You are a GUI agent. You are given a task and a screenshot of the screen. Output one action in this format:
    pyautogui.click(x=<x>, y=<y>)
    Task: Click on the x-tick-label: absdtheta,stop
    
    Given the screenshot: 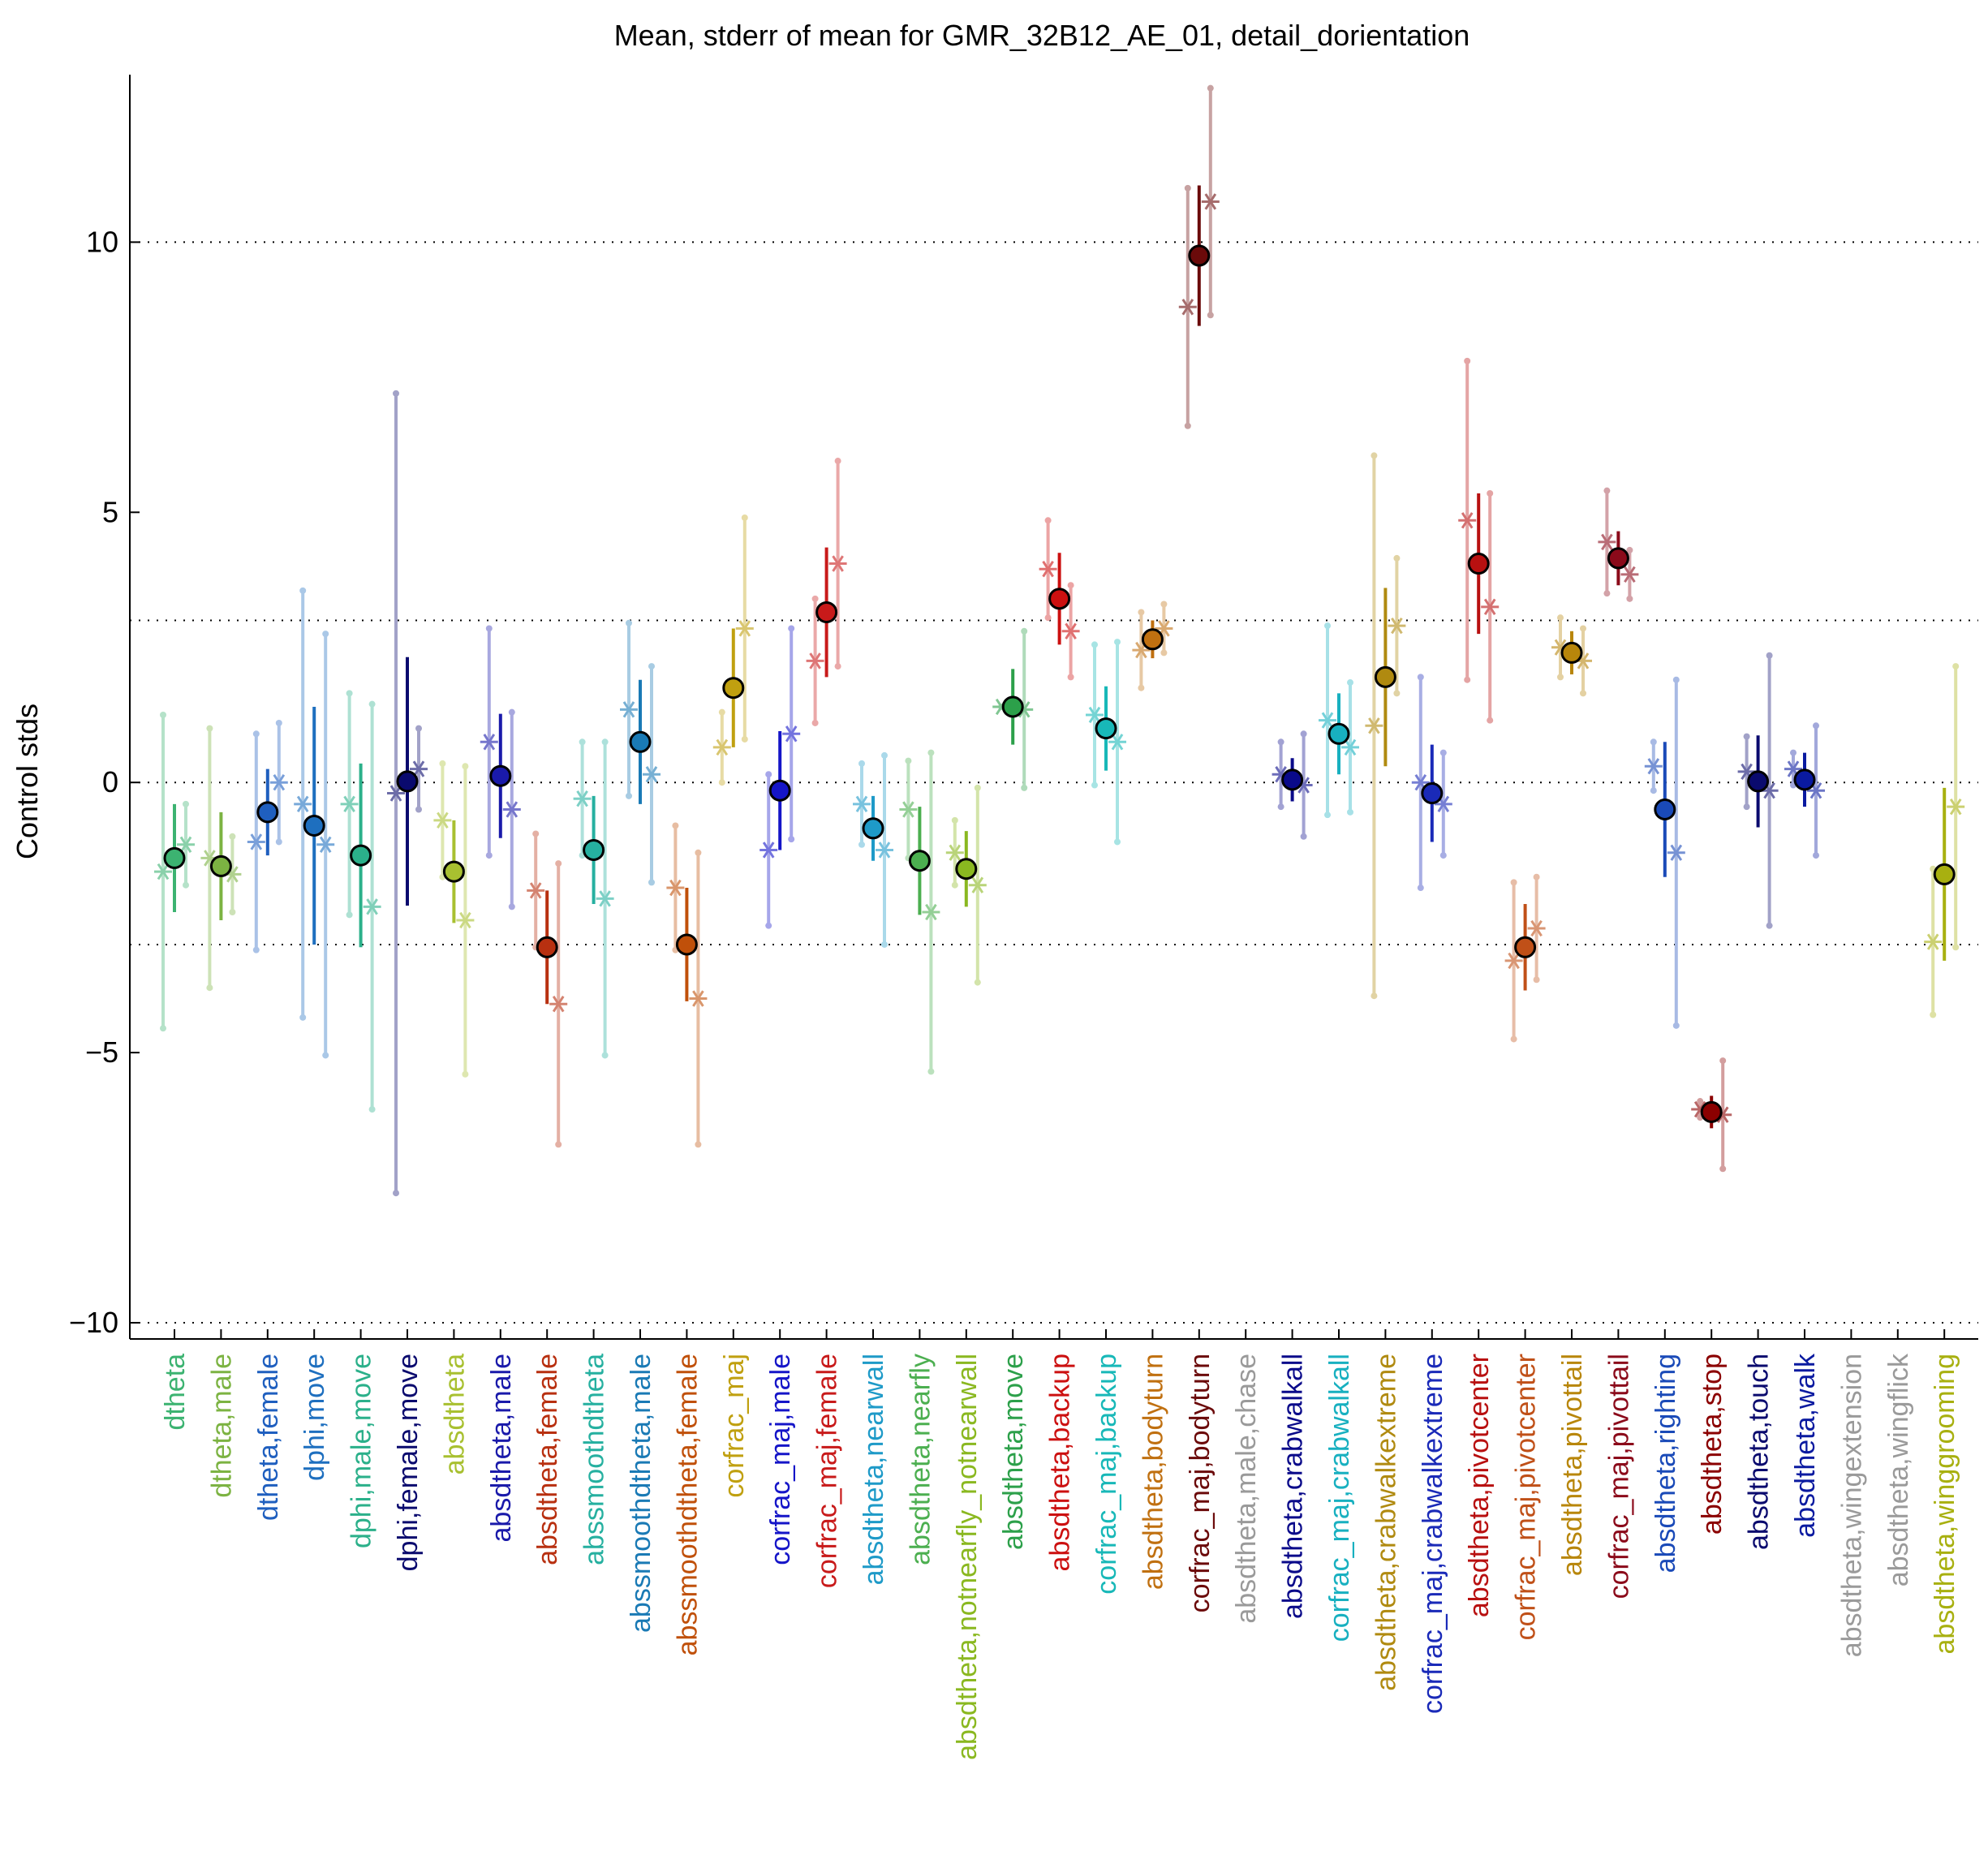 What is the action you would take?
    pyautogui.click(x=1712, y=1444)
    